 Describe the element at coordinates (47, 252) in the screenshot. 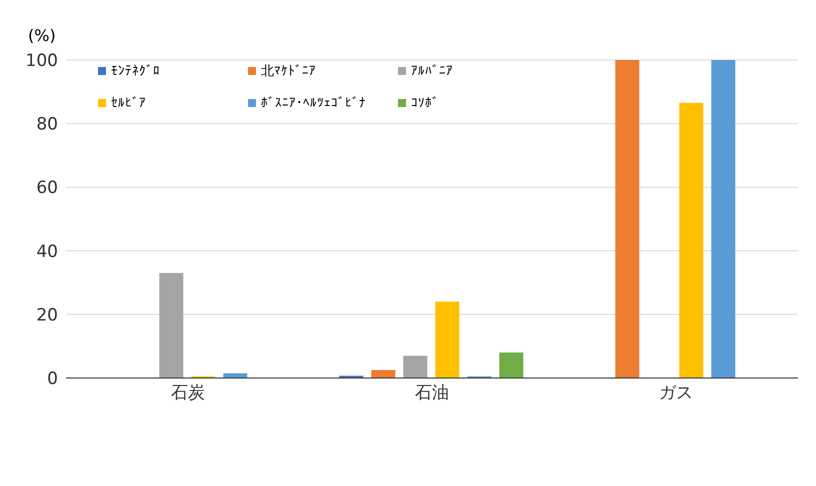

I see `y-tick-label: 40` at that location.